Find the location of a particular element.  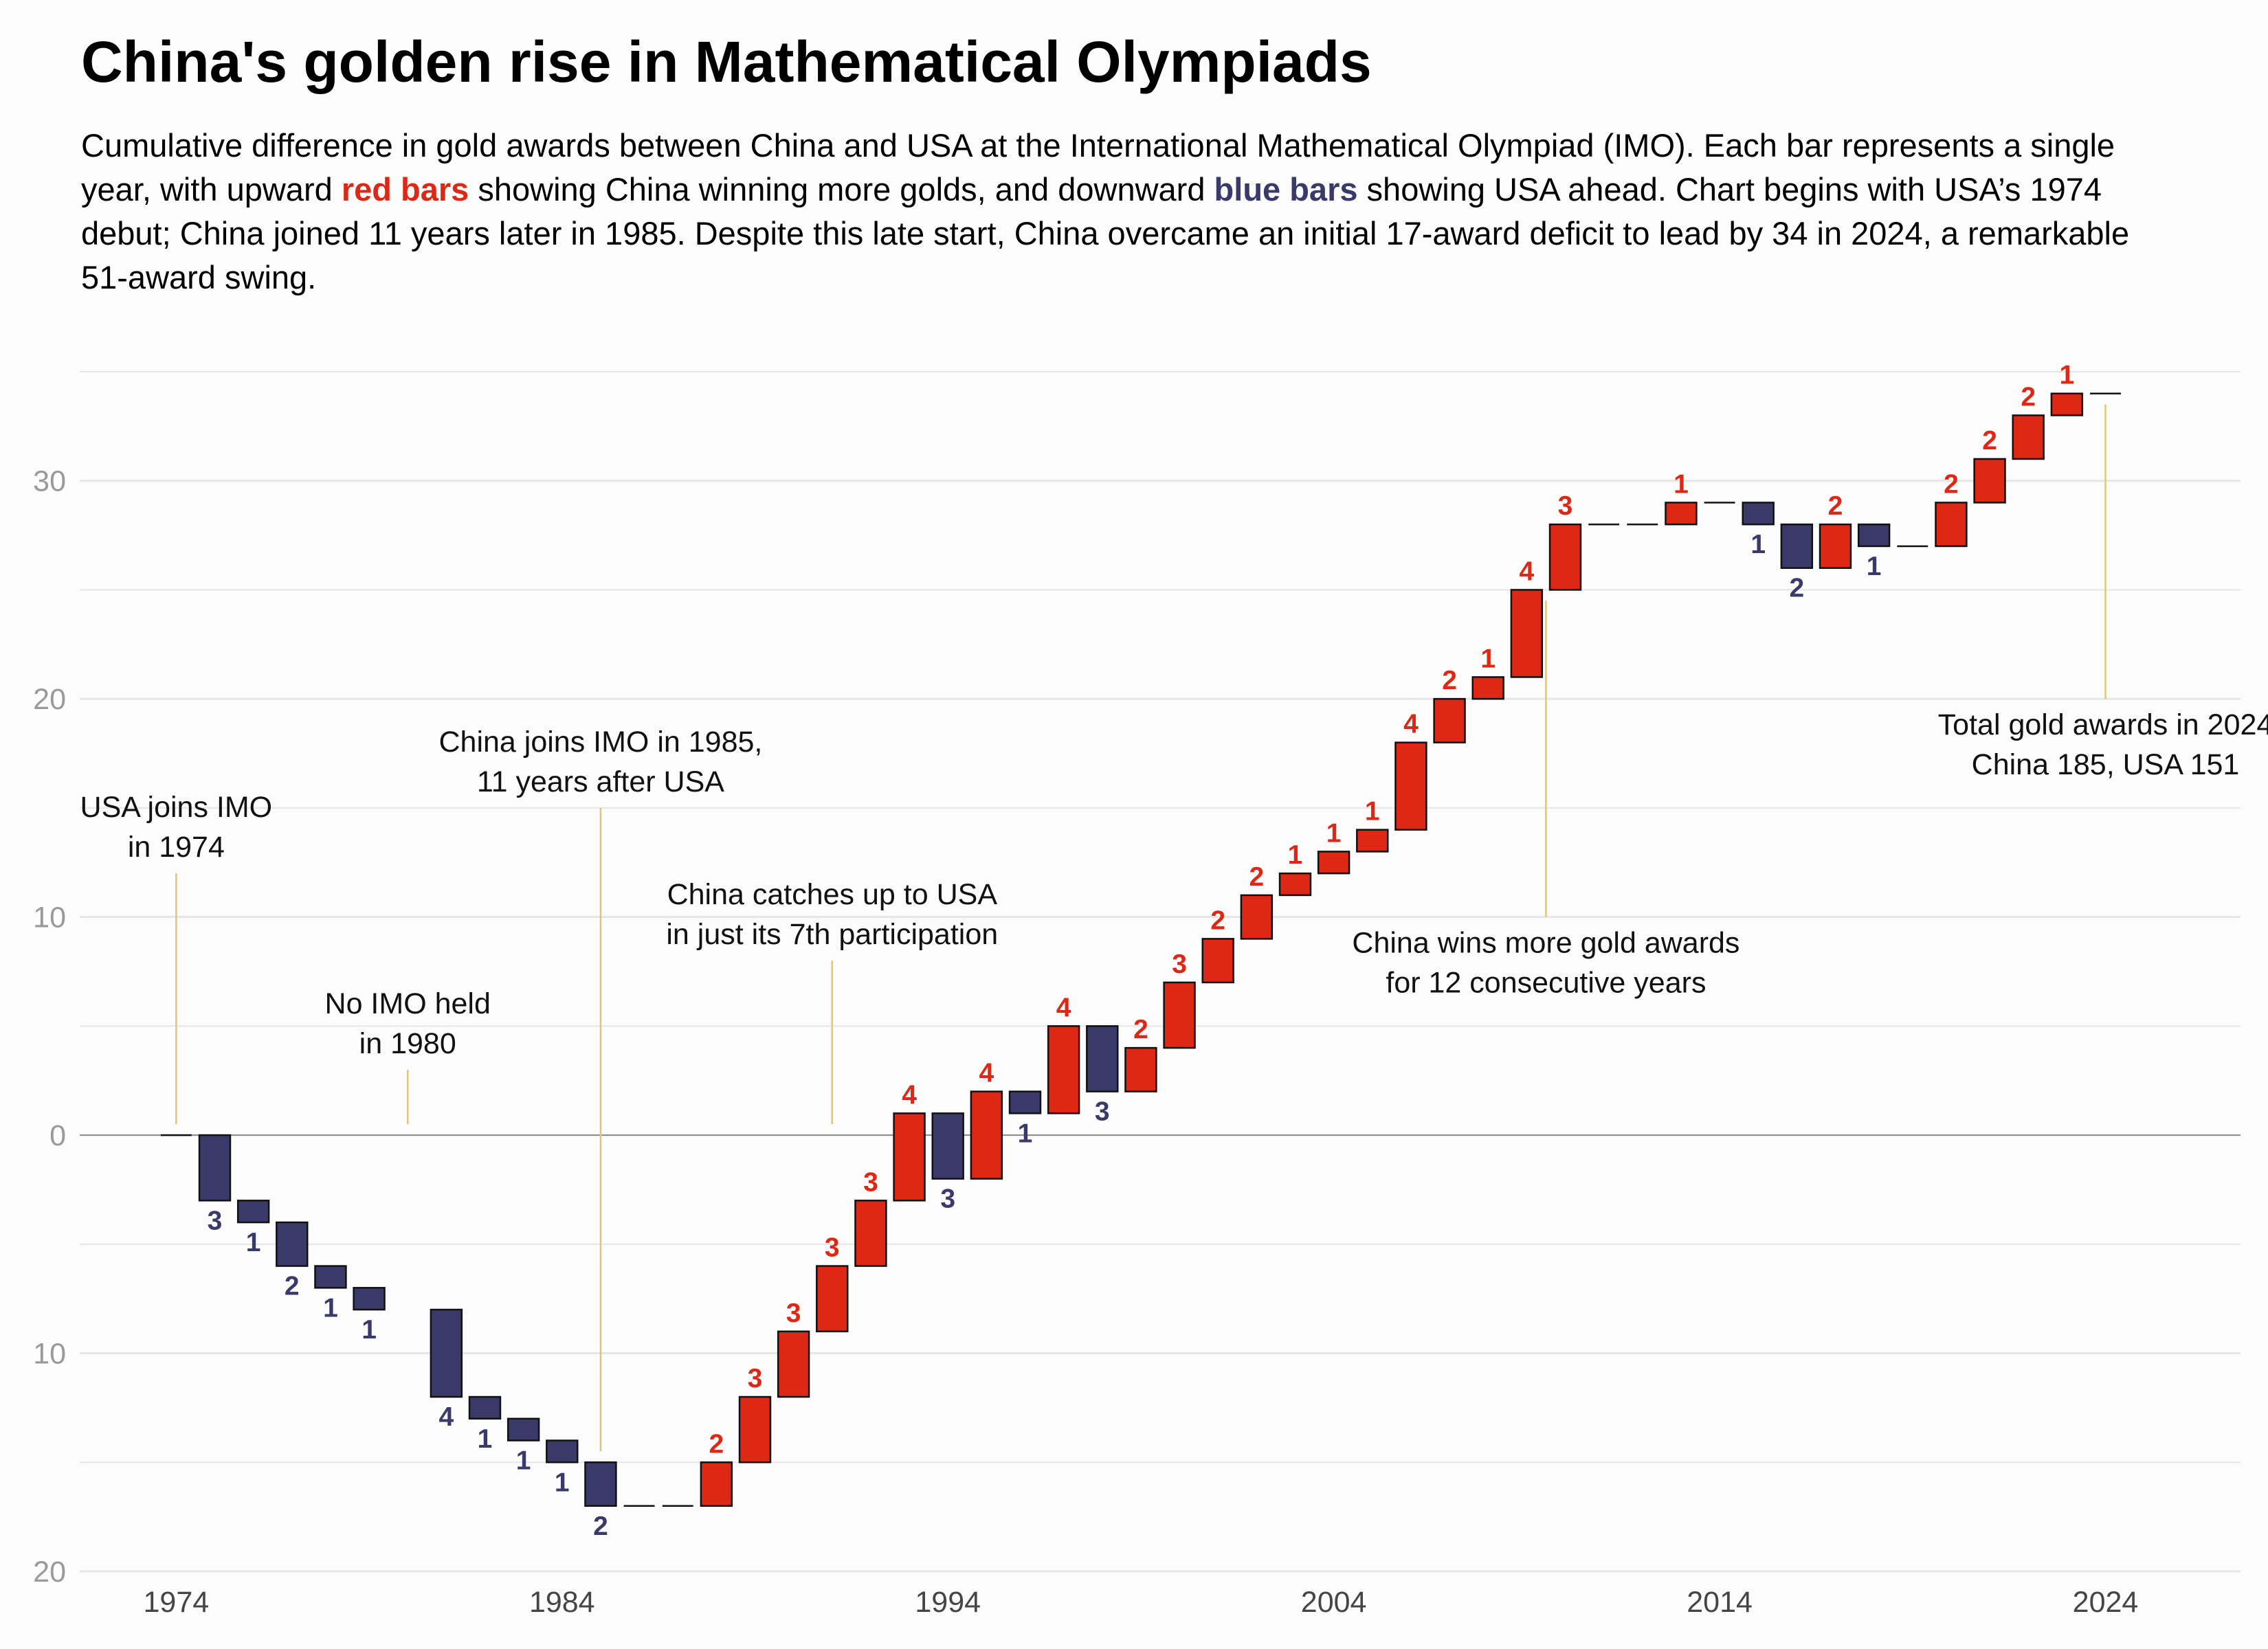

annotation-text: in just its 7th participation is located at coordinates (832, 934).